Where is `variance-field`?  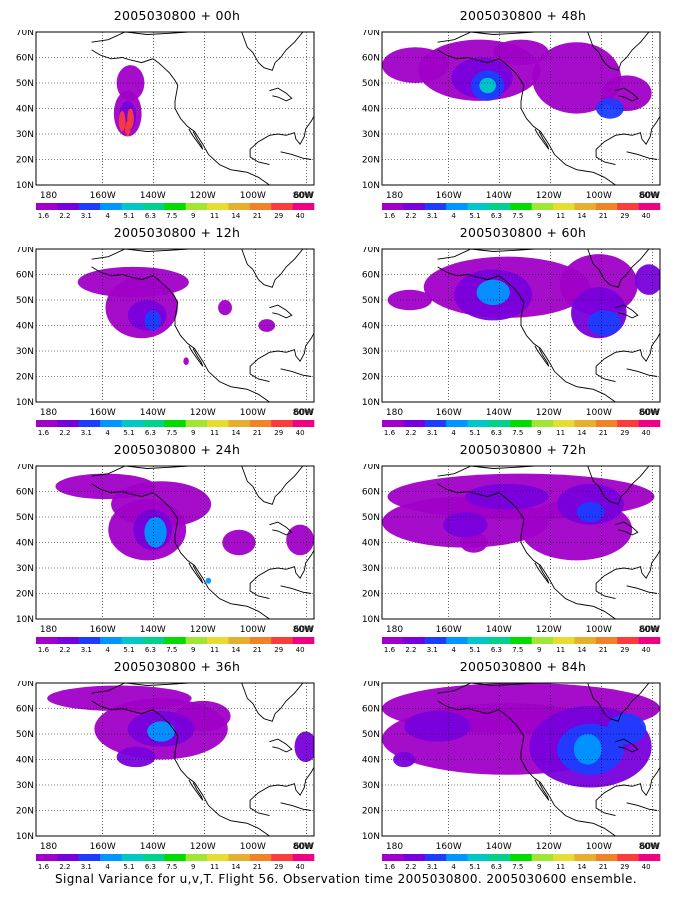 variance-field is located at coordinates (518, 517).